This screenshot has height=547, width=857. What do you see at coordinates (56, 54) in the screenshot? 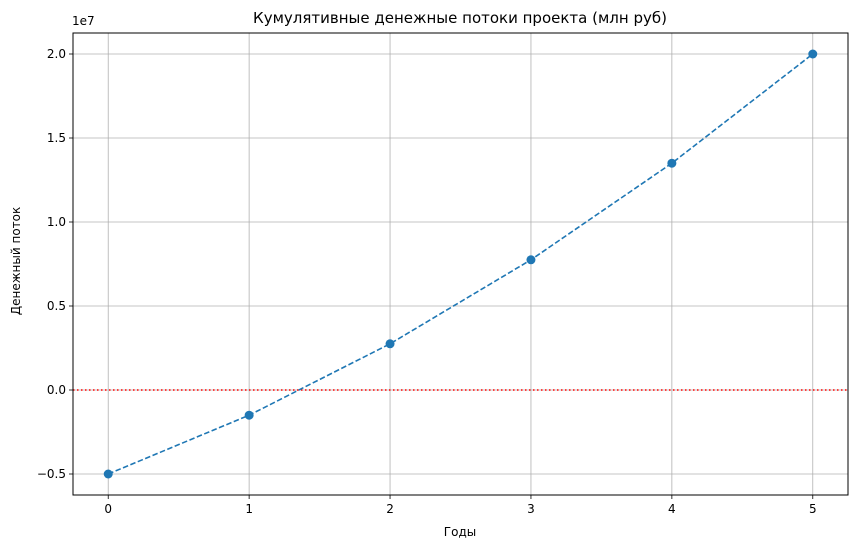
I see `y-tick-label: 2.0` at bounding box center [56, 54].